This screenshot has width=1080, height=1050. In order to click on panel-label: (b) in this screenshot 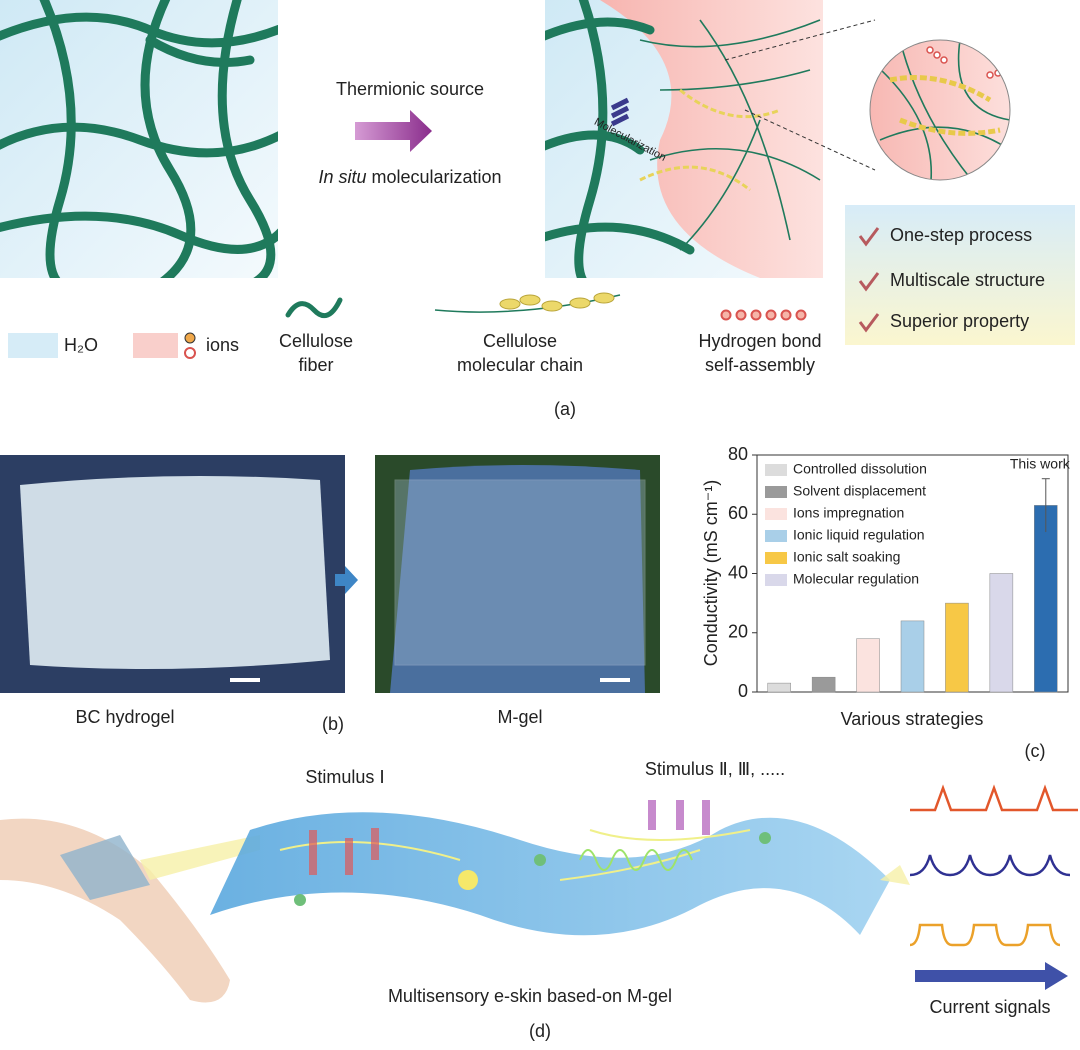, I will do `click(333, 724)`.